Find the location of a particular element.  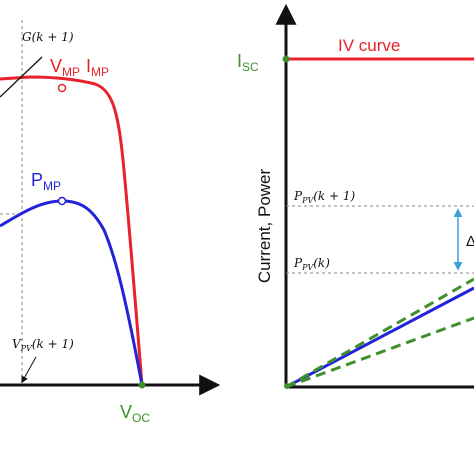

vpv-k1-arrow is located at coordinates (29, 370).